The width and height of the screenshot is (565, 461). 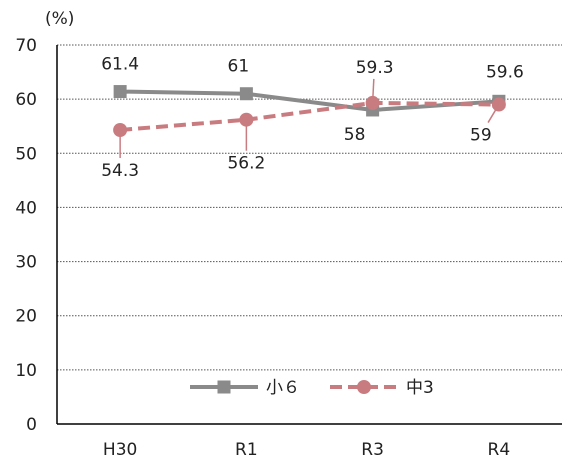 I want to click on data-label: 58, so click(x=355, y=135).